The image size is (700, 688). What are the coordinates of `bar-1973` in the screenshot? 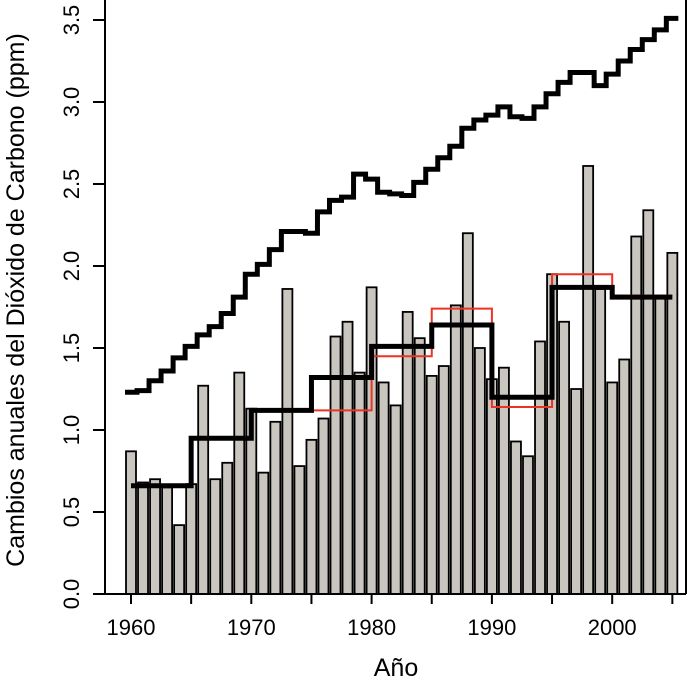 It's located at (287, 441).